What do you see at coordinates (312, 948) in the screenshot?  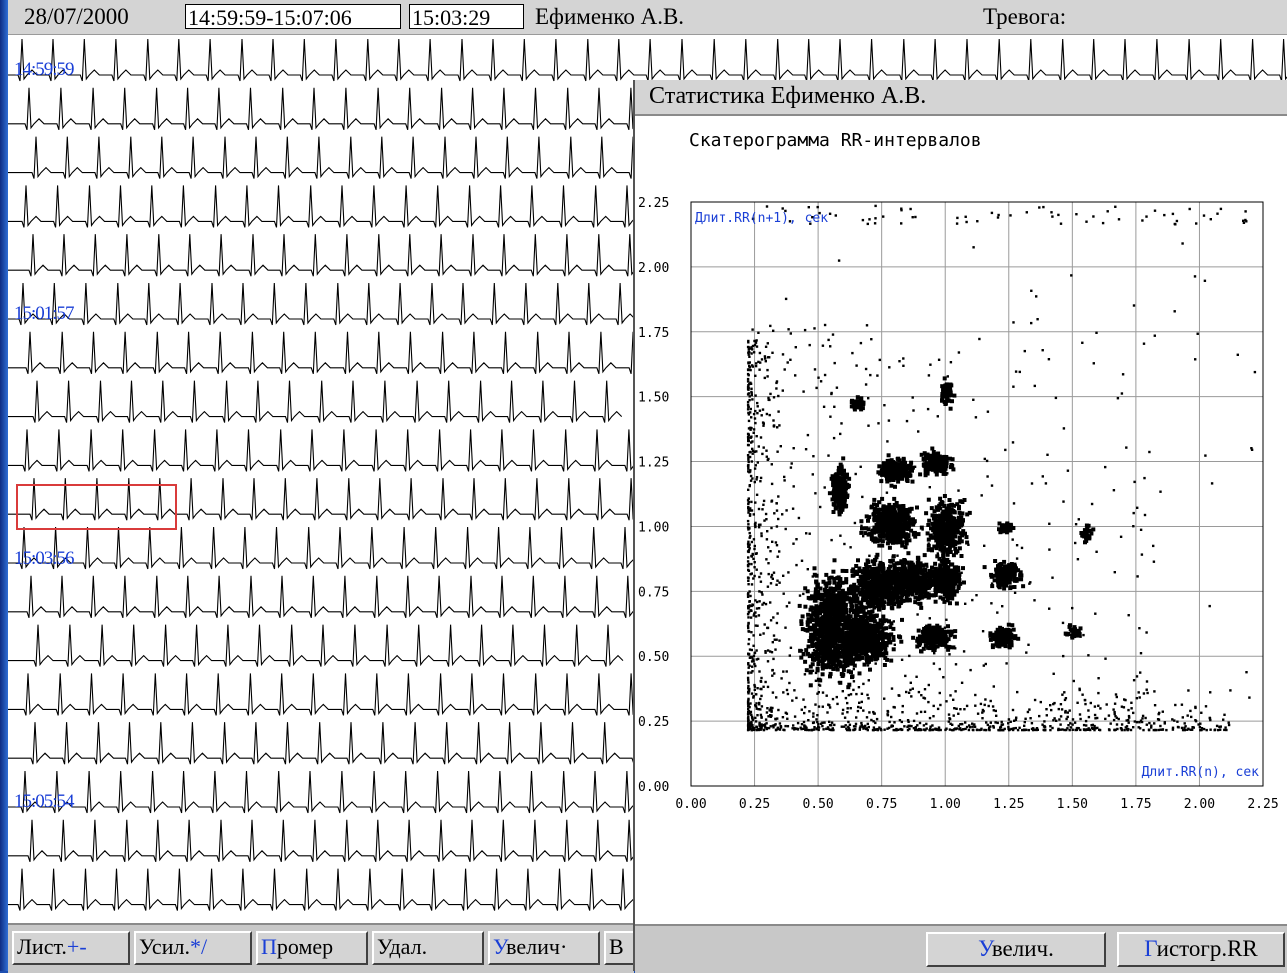 I see `measure-button: Промер` at bounding box center [312, 948].